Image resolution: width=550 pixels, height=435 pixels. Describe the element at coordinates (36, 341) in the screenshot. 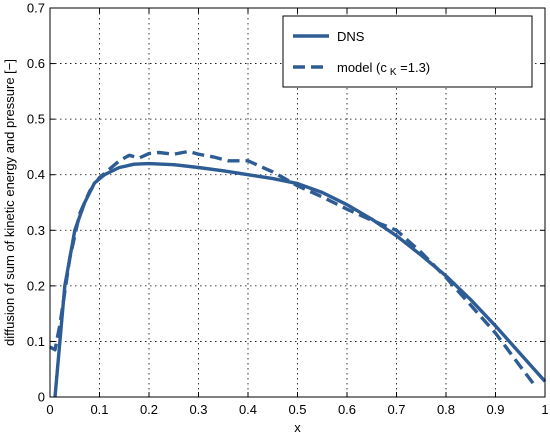

I see `y-tick-label: 0.1` at that location.